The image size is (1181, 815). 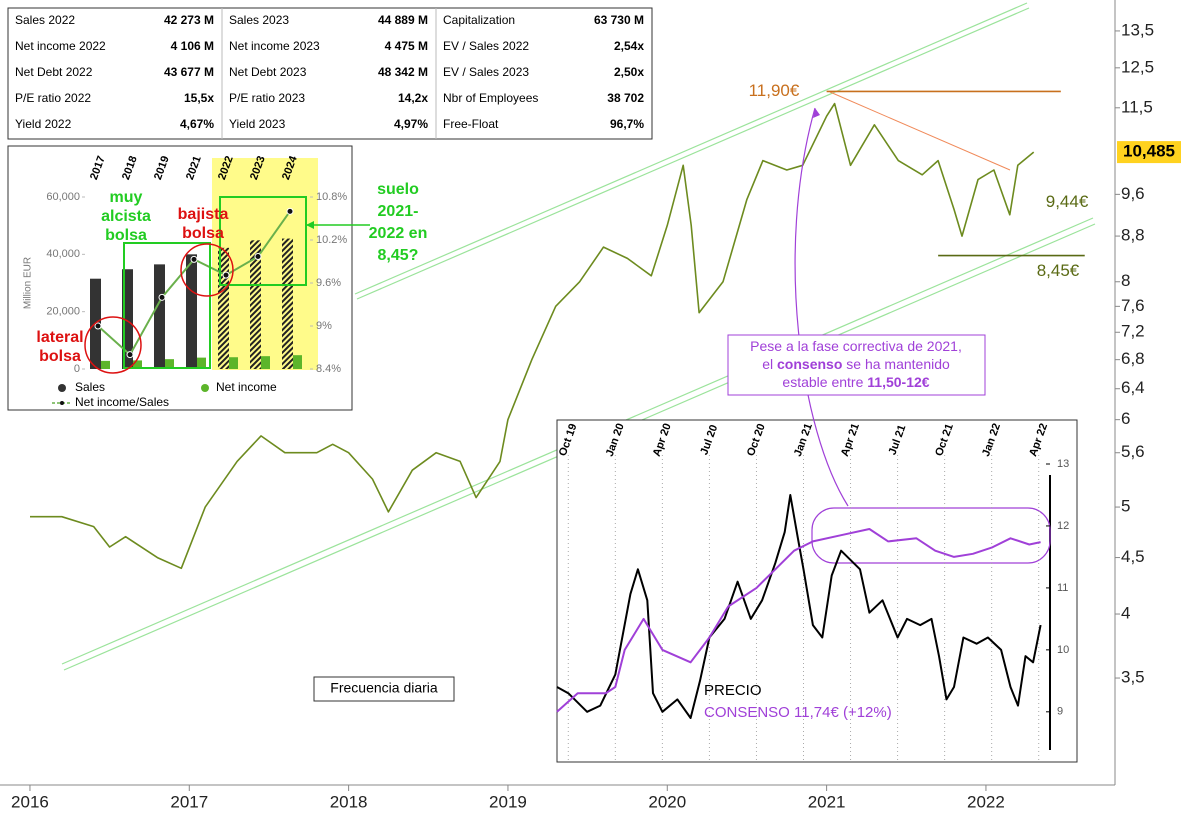 I want to click on table-value: 63 730 M, so click(x=619, y=20).